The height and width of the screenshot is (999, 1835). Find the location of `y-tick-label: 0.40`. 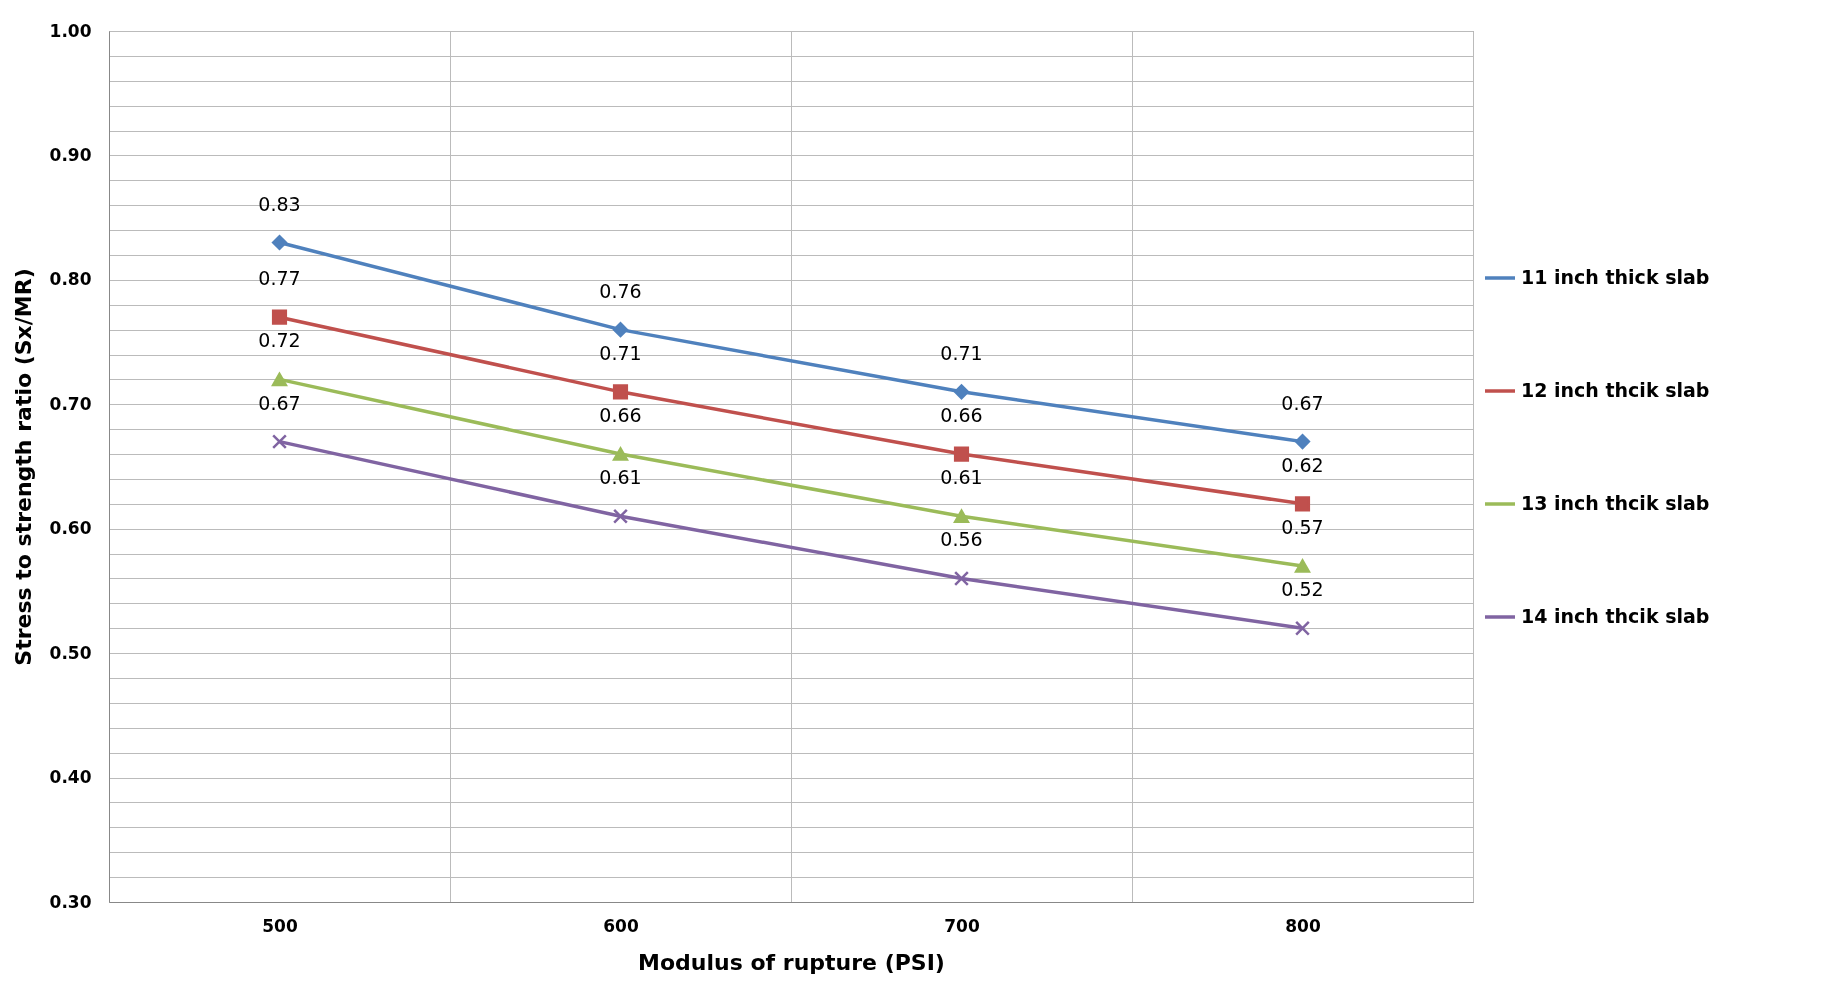

y-tick-label: 0.40 is located at coordinates (70, 777).